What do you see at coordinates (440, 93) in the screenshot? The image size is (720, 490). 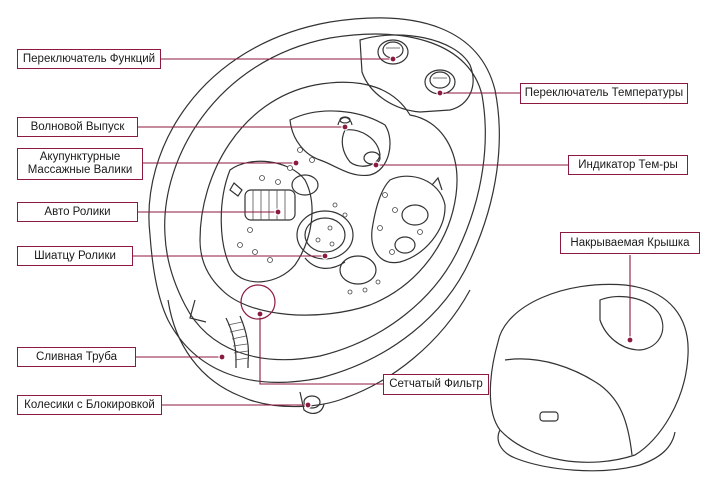 I see `dot-temperature-switch` at bounding box center [440, 93].